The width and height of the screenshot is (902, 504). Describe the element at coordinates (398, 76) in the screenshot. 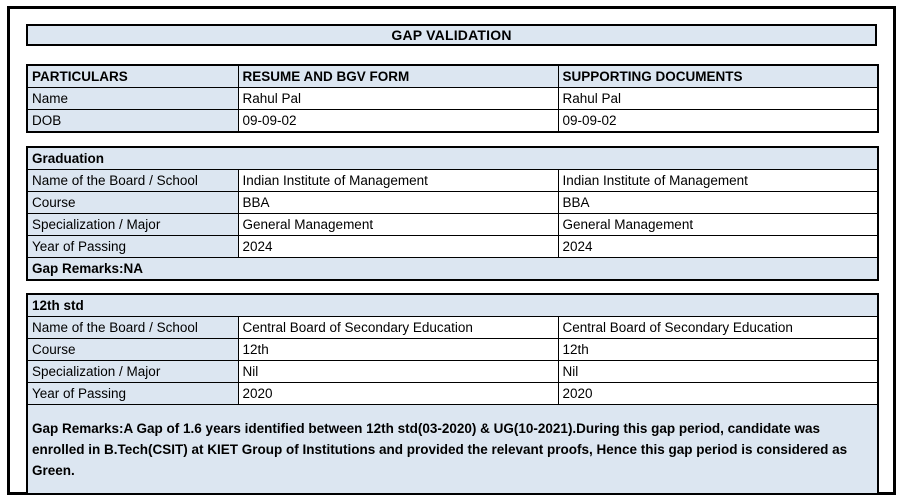

I see `column-header-resume-bgv: RESUME AND BGV FORM` at that location.